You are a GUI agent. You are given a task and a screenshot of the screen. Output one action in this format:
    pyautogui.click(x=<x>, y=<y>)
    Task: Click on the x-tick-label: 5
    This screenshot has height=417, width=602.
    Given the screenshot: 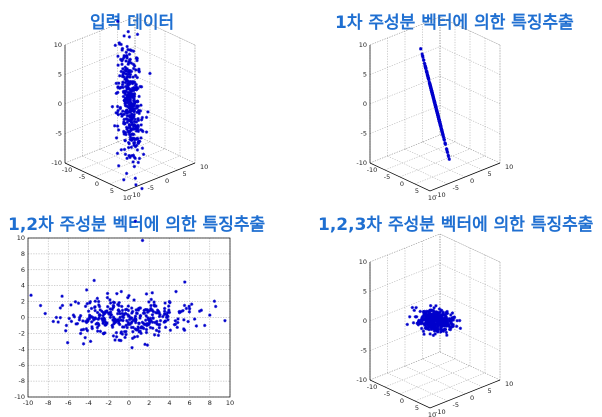 What is the action you would take?
    pyautogui.click(x=417, y=191)
    